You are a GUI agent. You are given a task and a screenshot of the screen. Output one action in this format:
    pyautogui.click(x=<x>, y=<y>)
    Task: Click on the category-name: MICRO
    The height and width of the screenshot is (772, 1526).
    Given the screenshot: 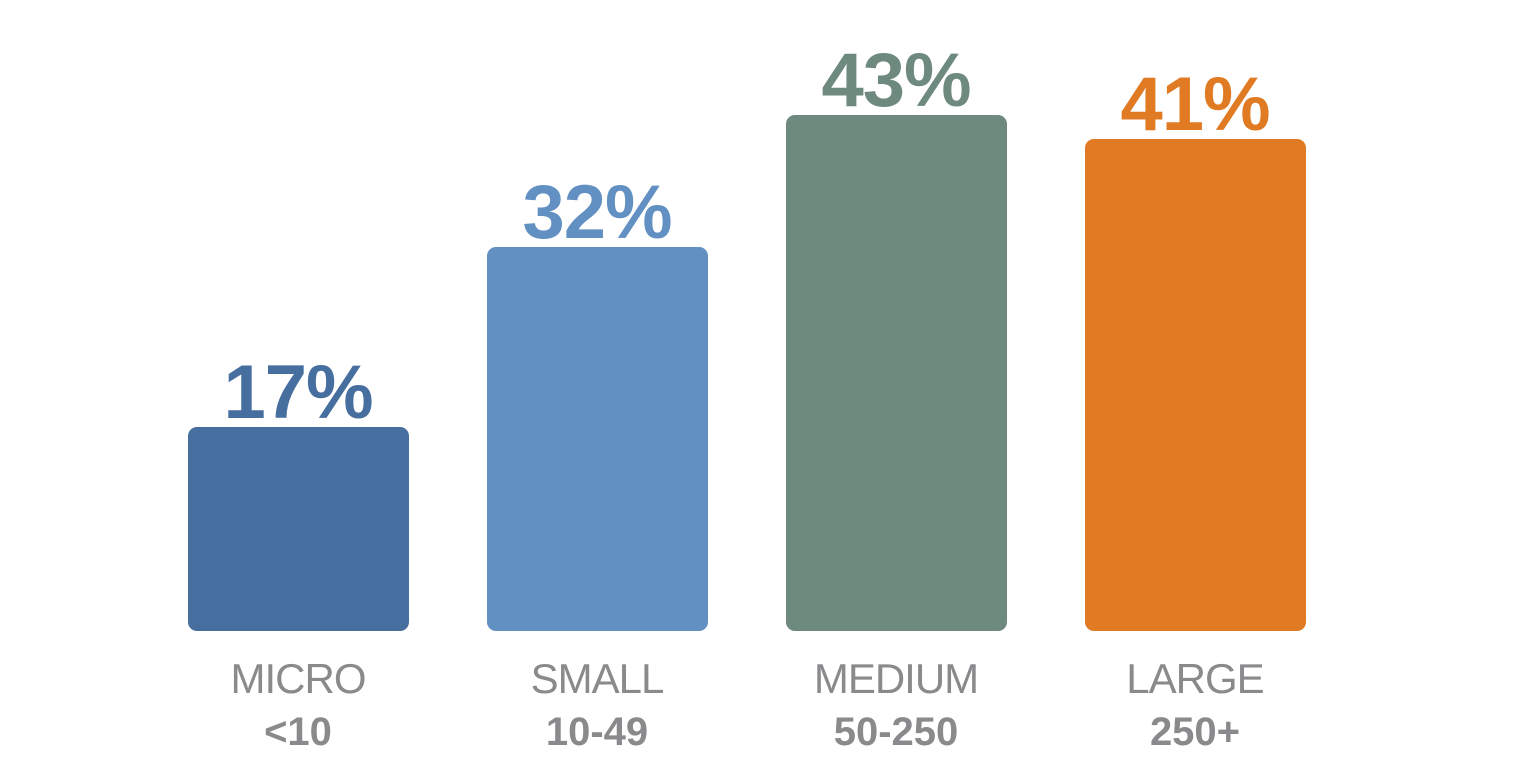 What is the action you would take?
    pyautogui.click(x=298, y=678)
    